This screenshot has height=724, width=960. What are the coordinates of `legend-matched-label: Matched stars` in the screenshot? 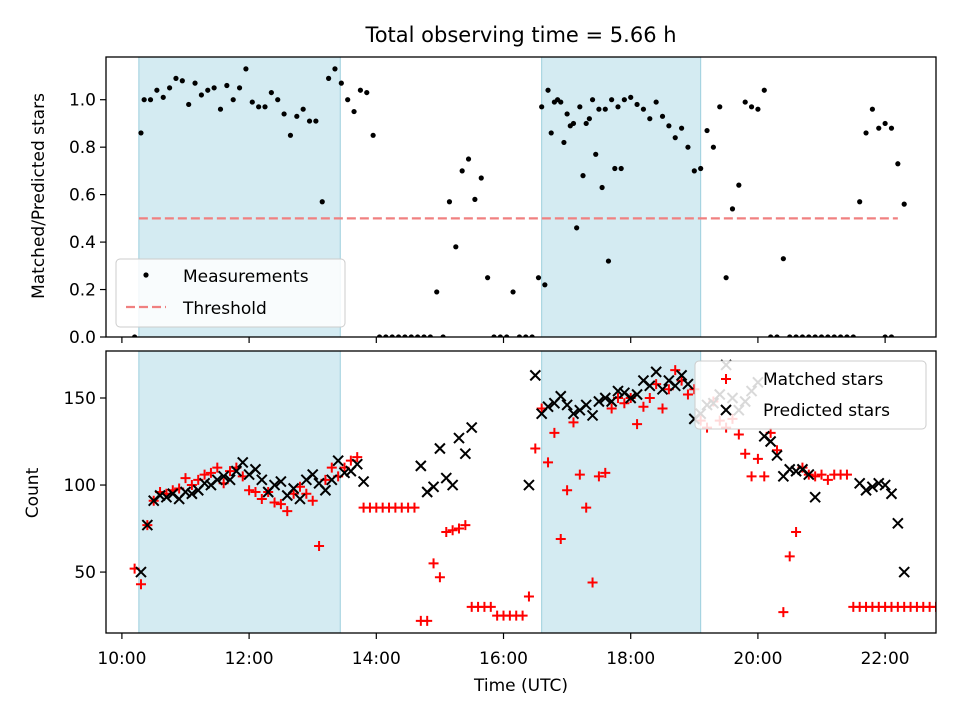 It's located at (823, 380).